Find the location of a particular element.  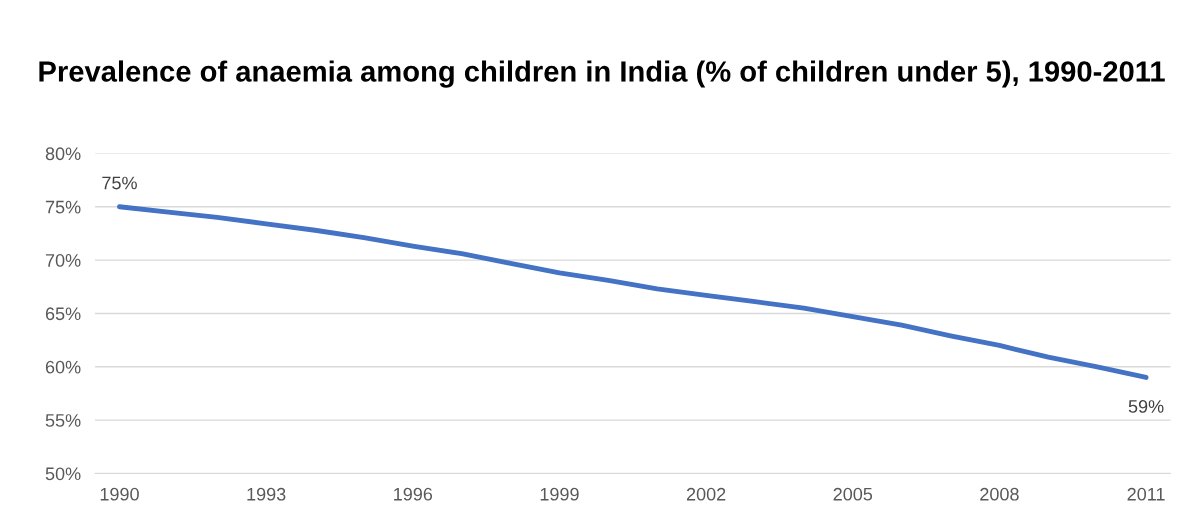

y-tick-label: 70% is located at coordinates (63, 260).